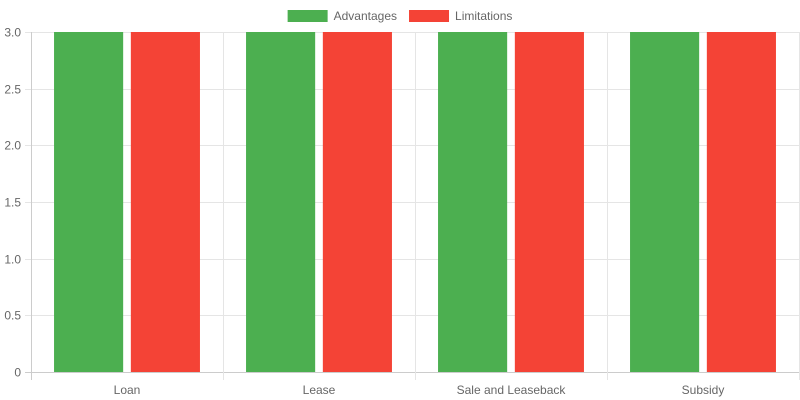  What do you see at coordinates (12, 146) in the screenshot?
I see `y-tick-label: 2.0` at bounding box center [12, 146].